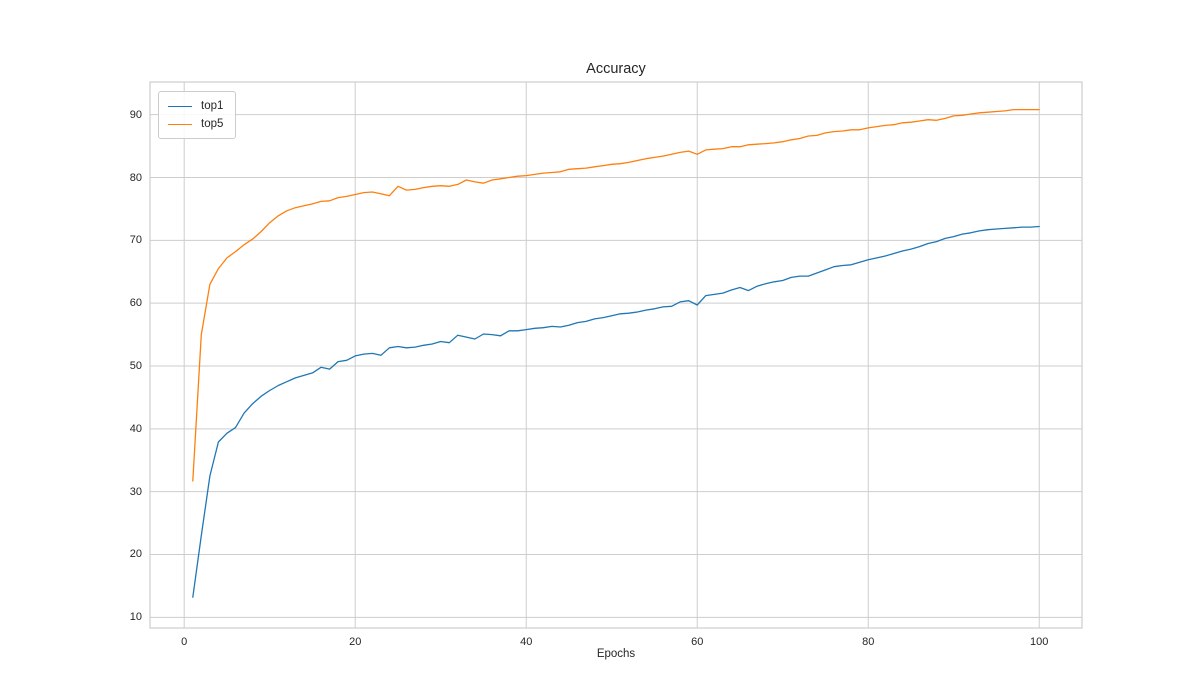  Describe the element at coordinates (135, 617) in the screenshot. I see `y-tick-label-10: 10` at that location.